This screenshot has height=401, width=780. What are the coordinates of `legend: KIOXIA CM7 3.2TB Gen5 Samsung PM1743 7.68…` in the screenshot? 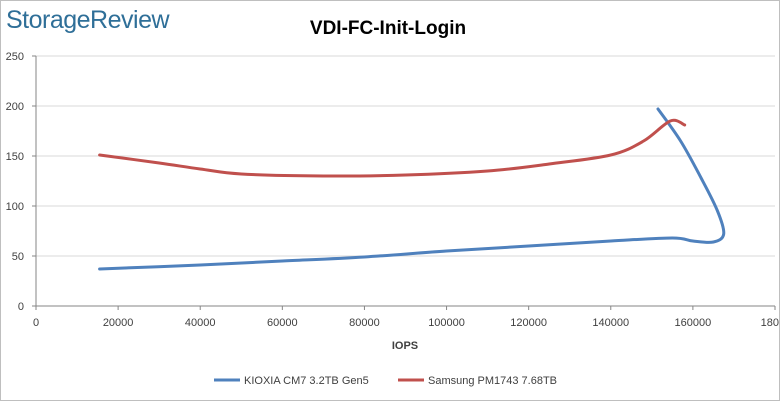 It's located at (385, 381).